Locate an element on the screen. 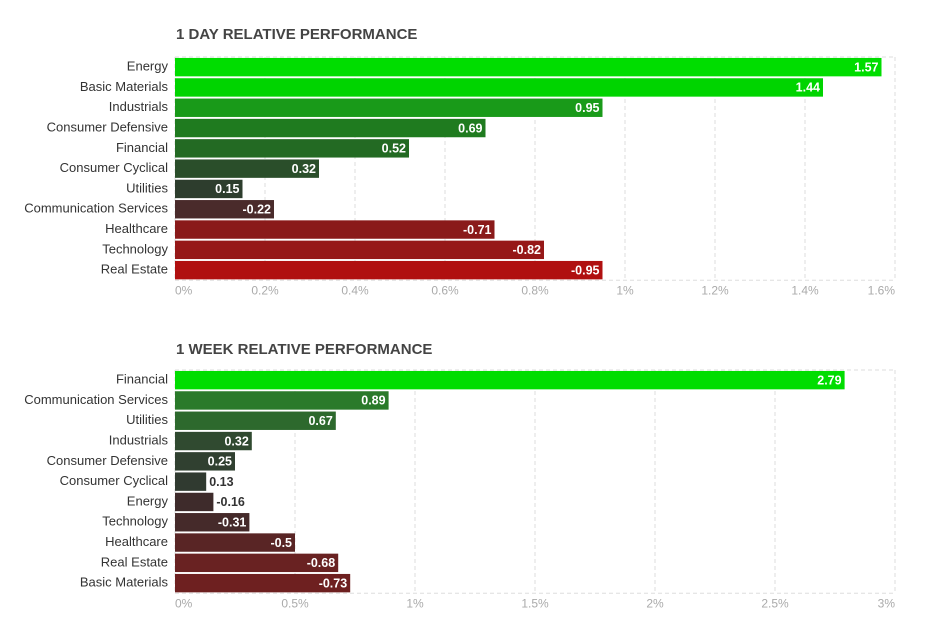 This screenshot has height=635, width=931. x-tick-label: 0.2% is located at coordinates (265, 290).